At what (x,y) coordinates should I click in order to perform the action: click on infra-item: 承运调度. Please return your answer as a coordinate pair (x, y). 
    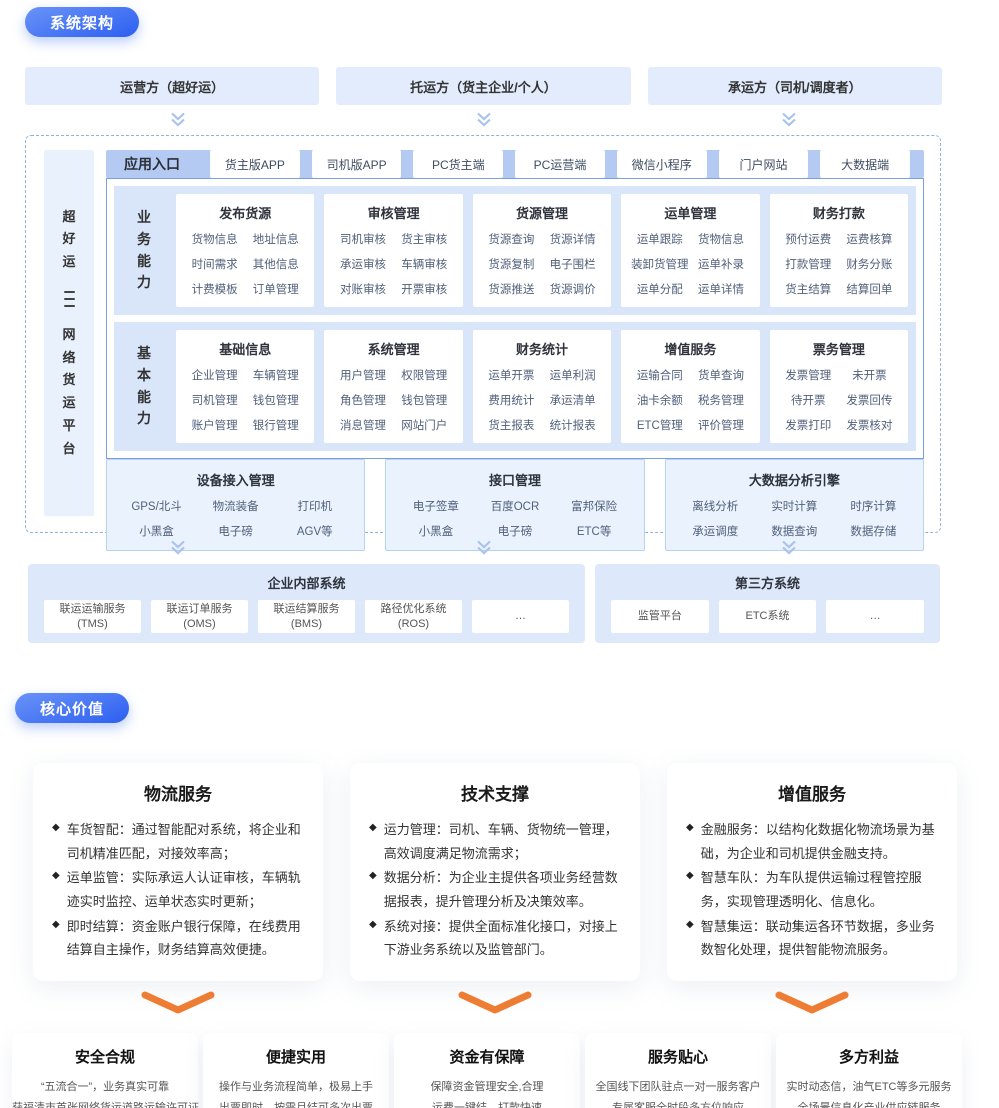
    Looking at the image, I should click on (715, 532).